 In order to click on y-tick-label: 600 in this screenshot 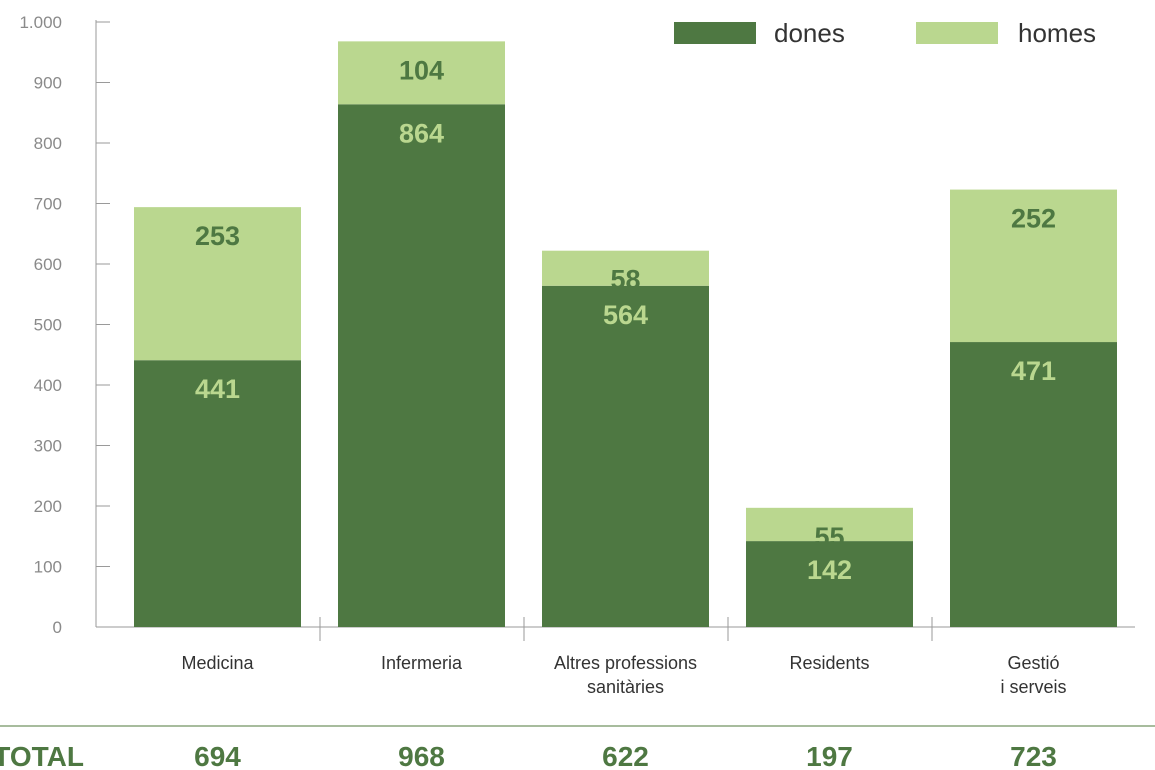, I will do `click(48, 264)`.